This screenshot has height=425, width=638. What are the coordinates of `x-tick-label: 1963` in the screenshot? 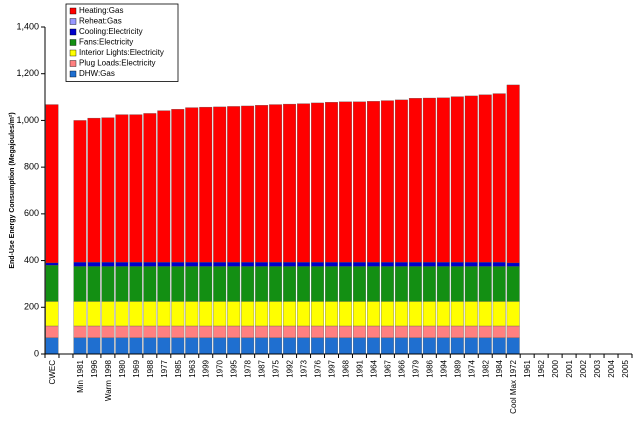 It's located at (192, 368).